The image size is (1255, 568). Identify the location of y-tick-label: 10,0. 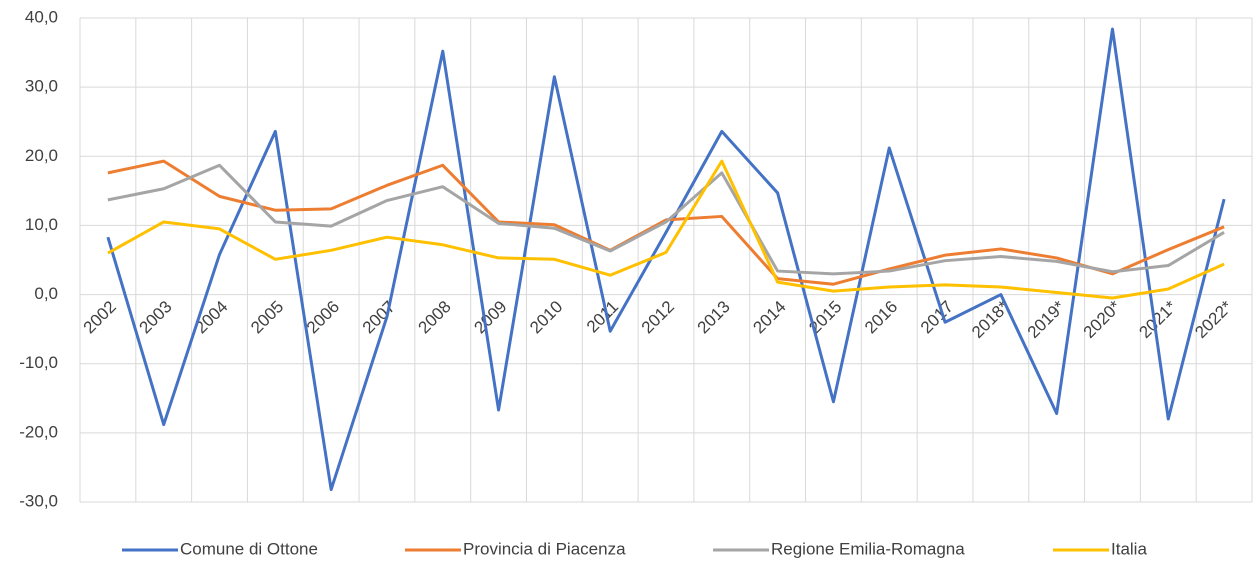
(41, 224).